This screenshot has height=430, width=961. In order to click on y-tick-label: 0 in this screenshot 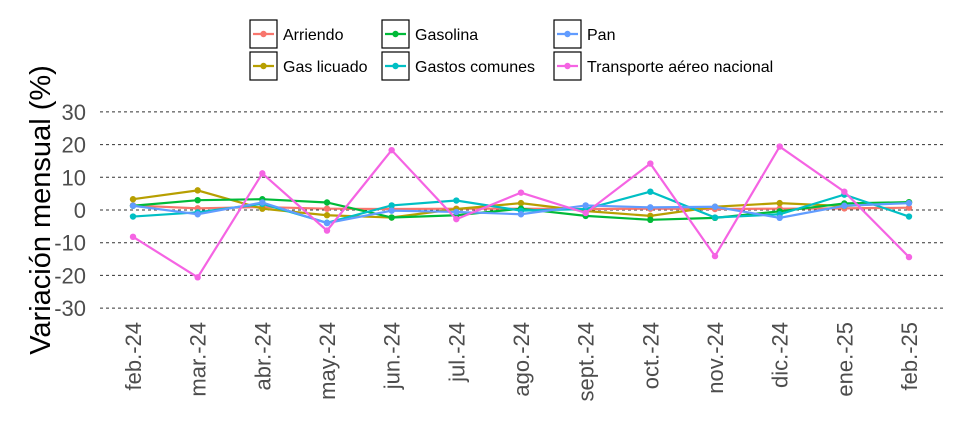, I will do `click(80, 210)`.